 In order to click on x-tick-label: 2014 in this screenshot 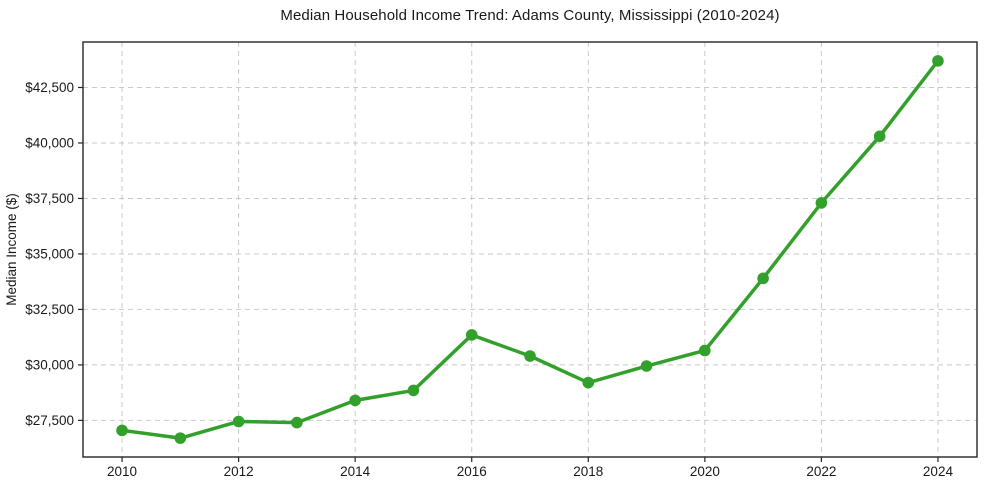, I will do `click(355, 471)`.